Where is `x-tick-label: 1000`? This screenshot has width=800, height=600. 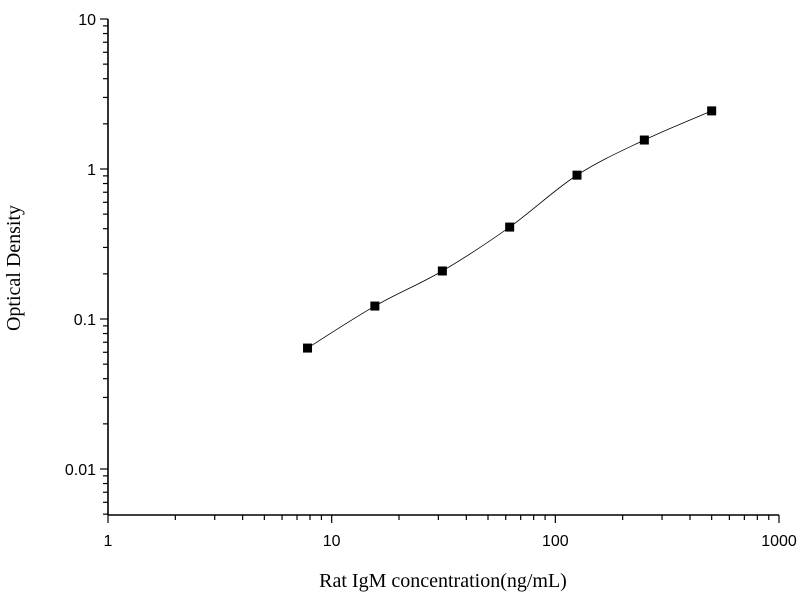
x-tick-label: 1000 is located at coordinates (779, 541).